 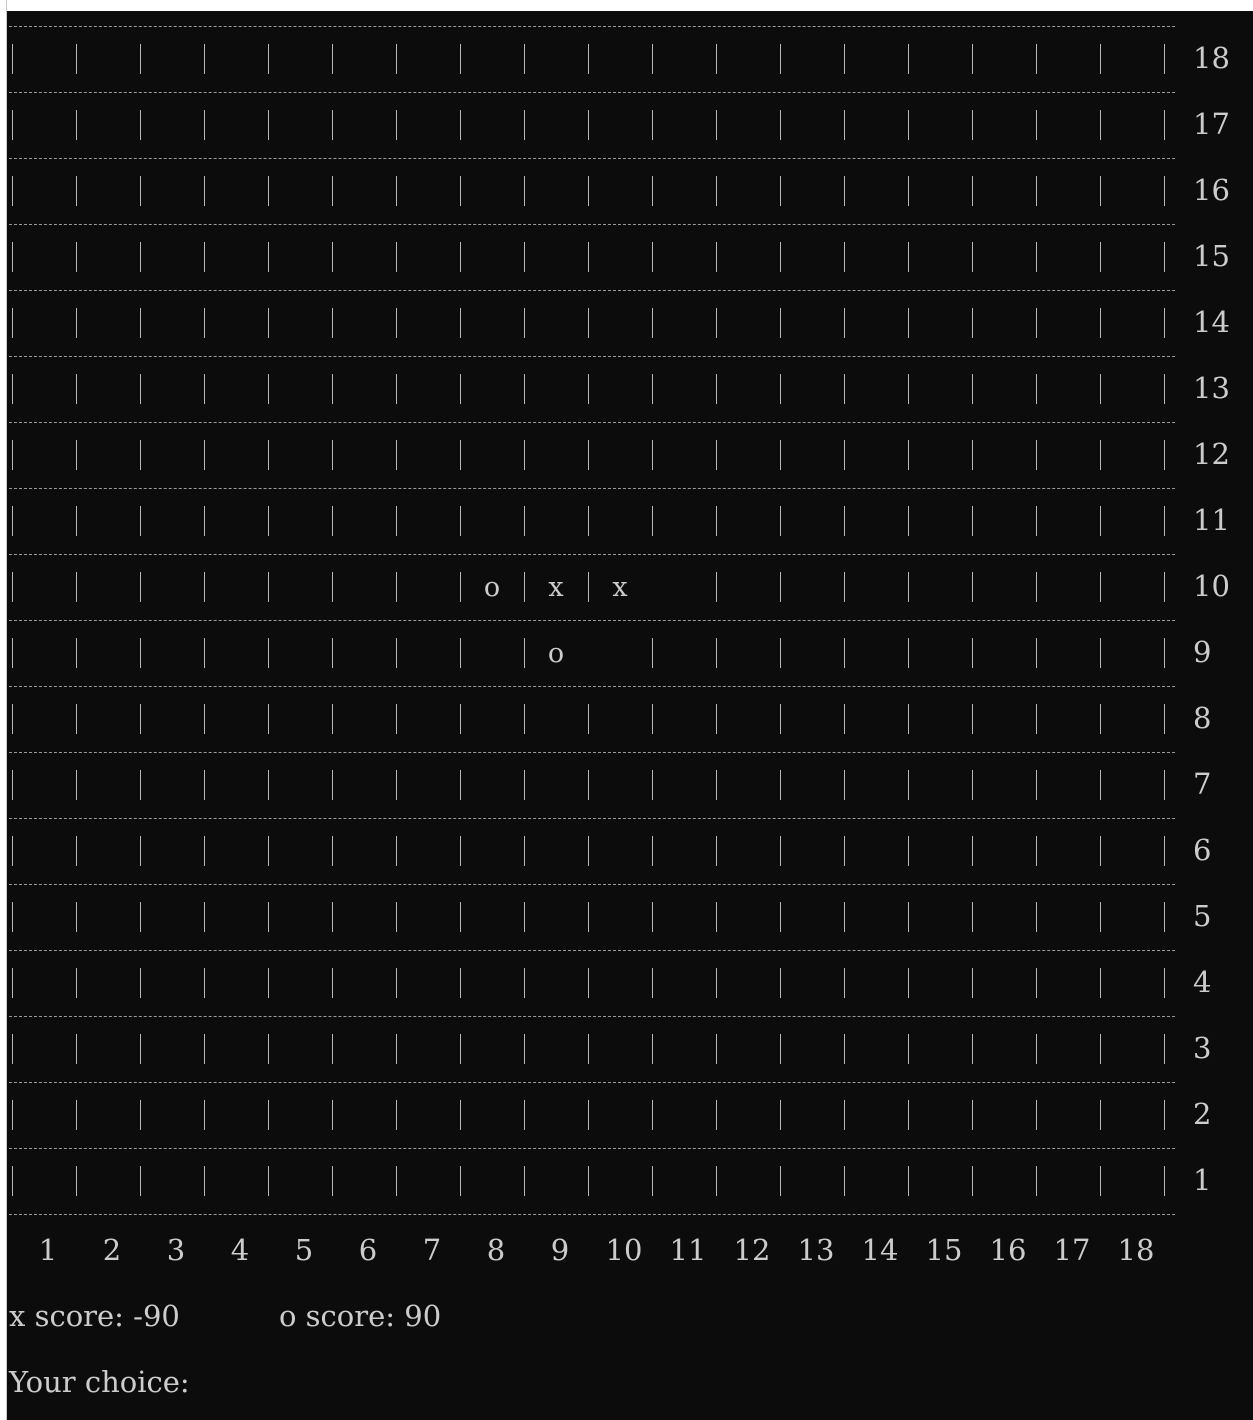 What do you see at coordinates (620, 587) in the screenshot?
I see `piece-x: x` at bounding box center [620, 587].